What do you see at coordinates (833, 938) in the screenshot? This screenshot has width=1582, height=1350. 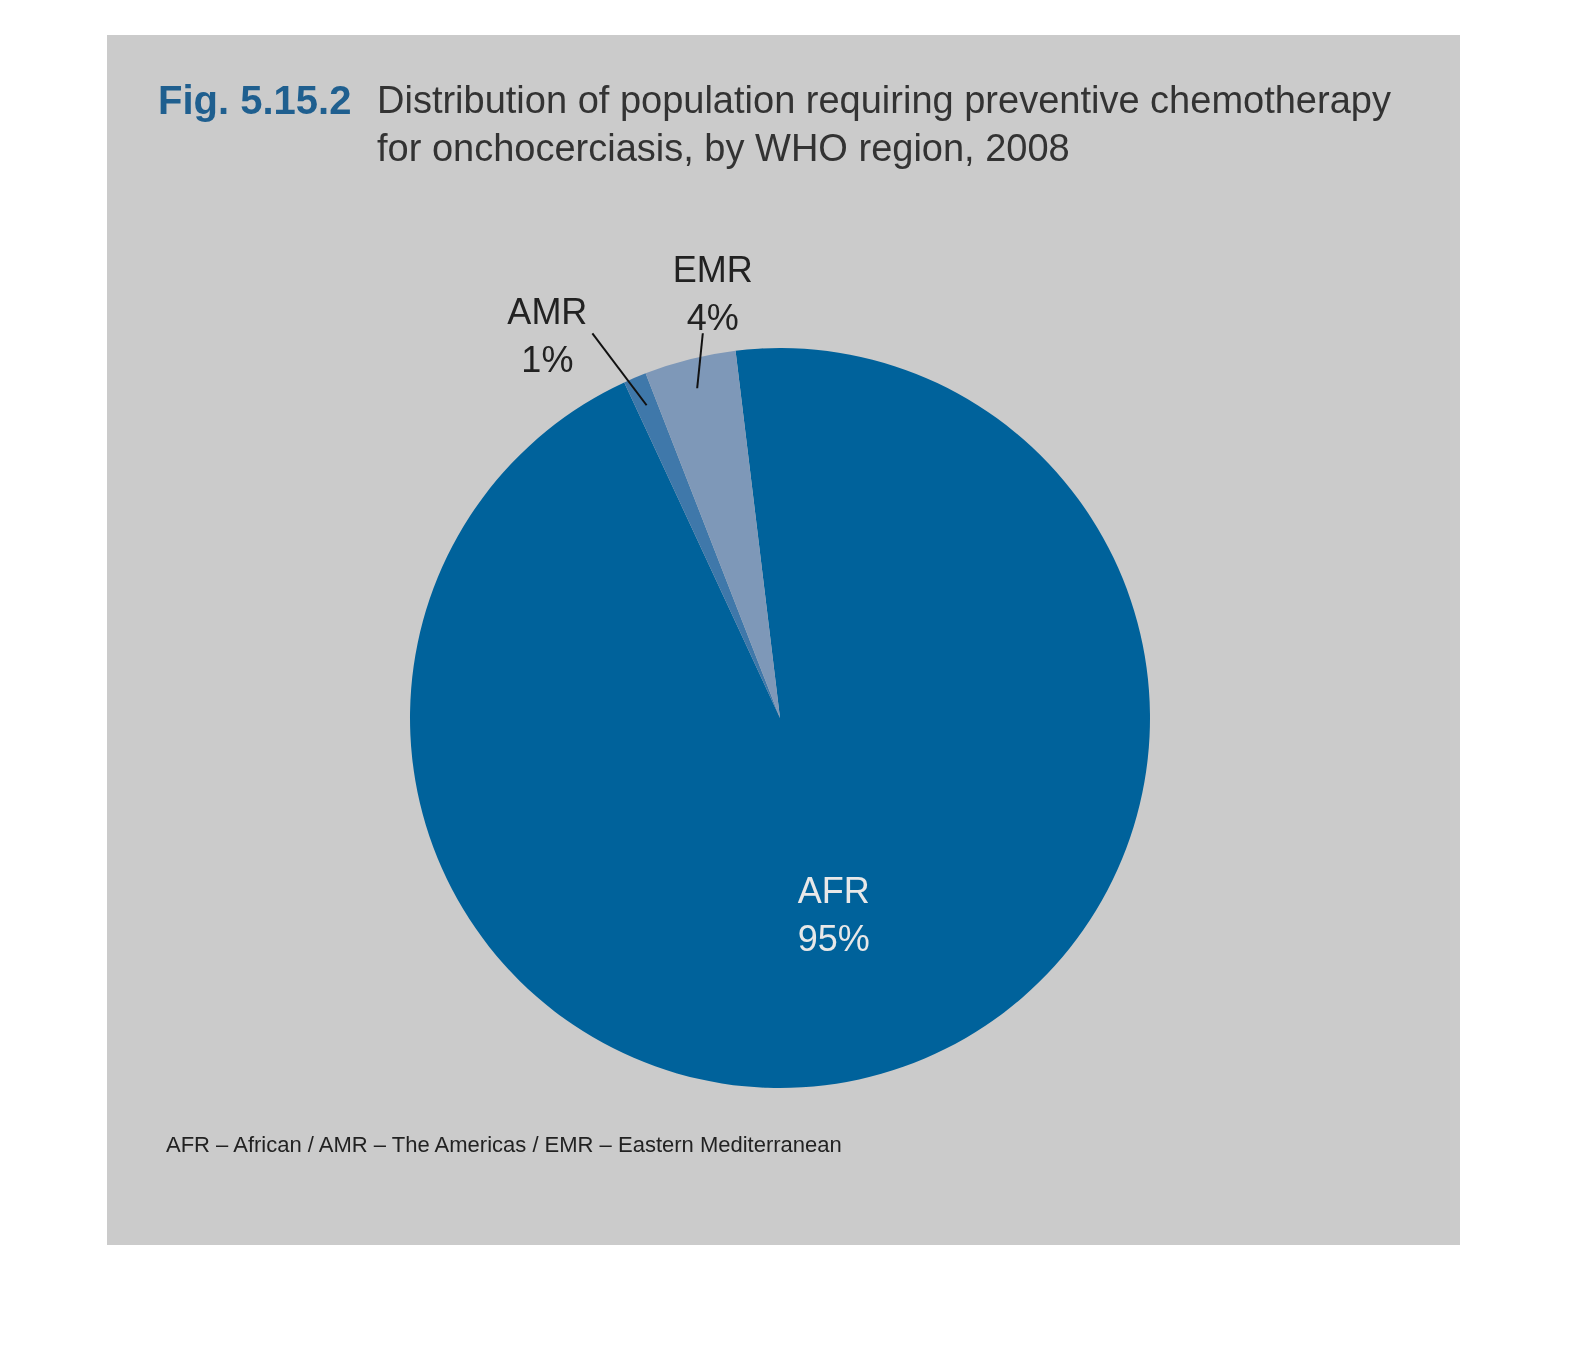 I see `data-label: 95%` at bounding box center [833, 938].